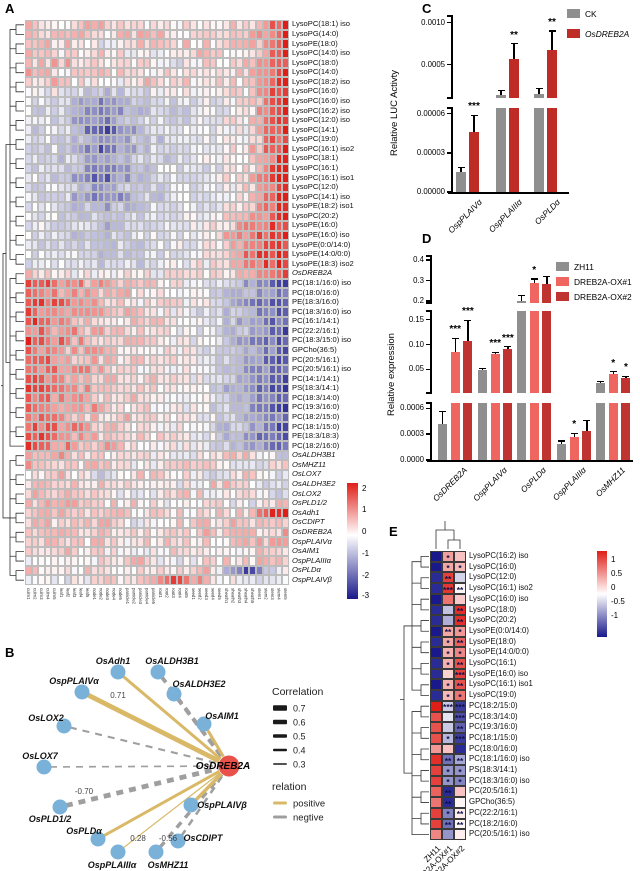  What do you see at coordinates (562, 281) in the screenshot?
I see `legend-swatch` at bounding box center [562, 281].